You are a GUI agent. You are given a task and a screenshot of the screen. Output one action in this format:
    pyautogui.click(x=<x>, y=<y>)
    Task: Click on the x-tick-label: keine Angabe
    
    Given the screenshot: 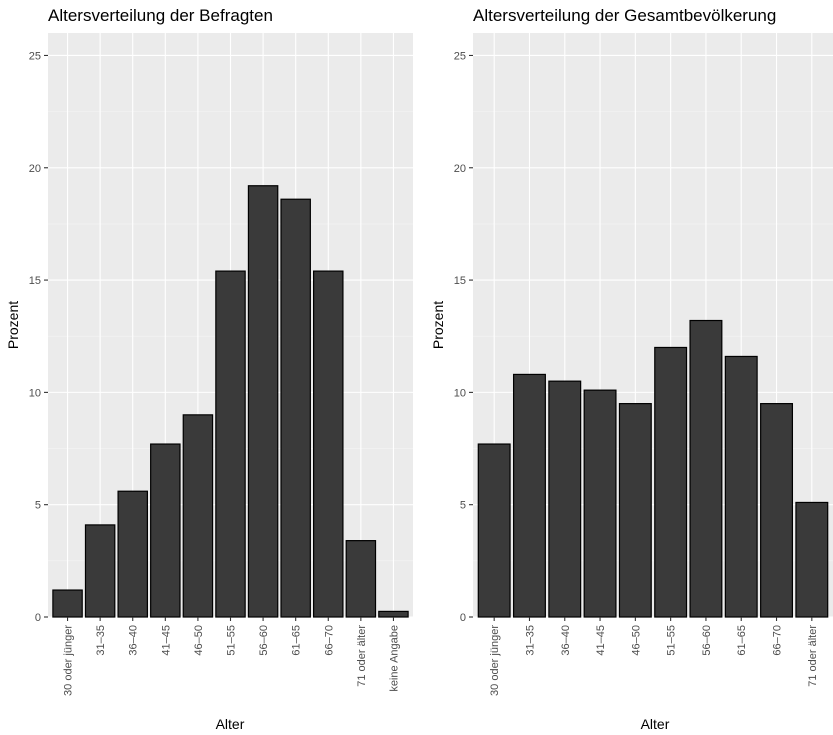 What is the action you would take?
    pyautogui.click(x=394, y=658)
    